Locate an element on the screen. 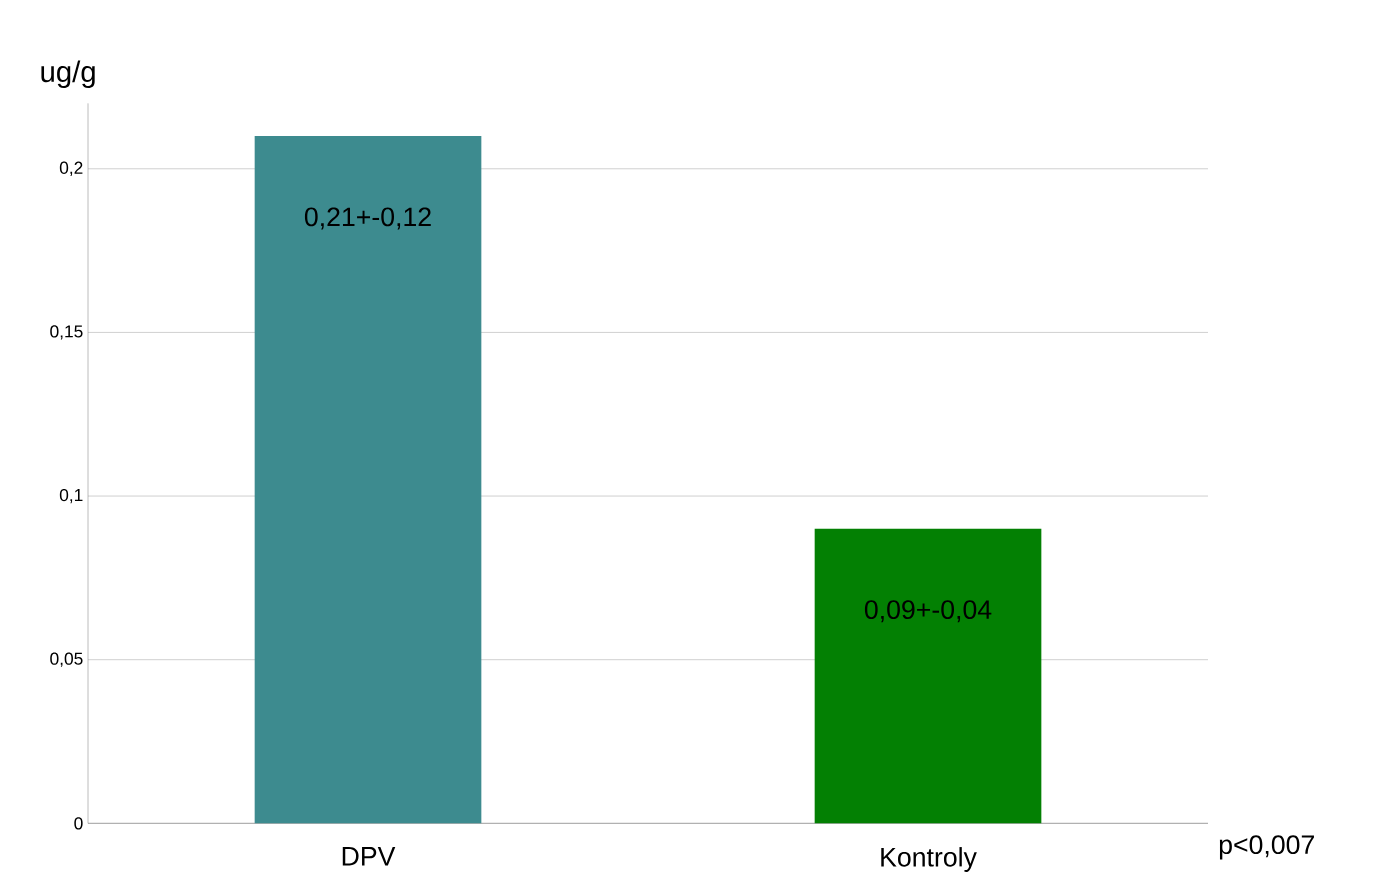 This screenshot has width=1394, height=890. y-tick-label: 0,15 is located at coordinates (66, 332).